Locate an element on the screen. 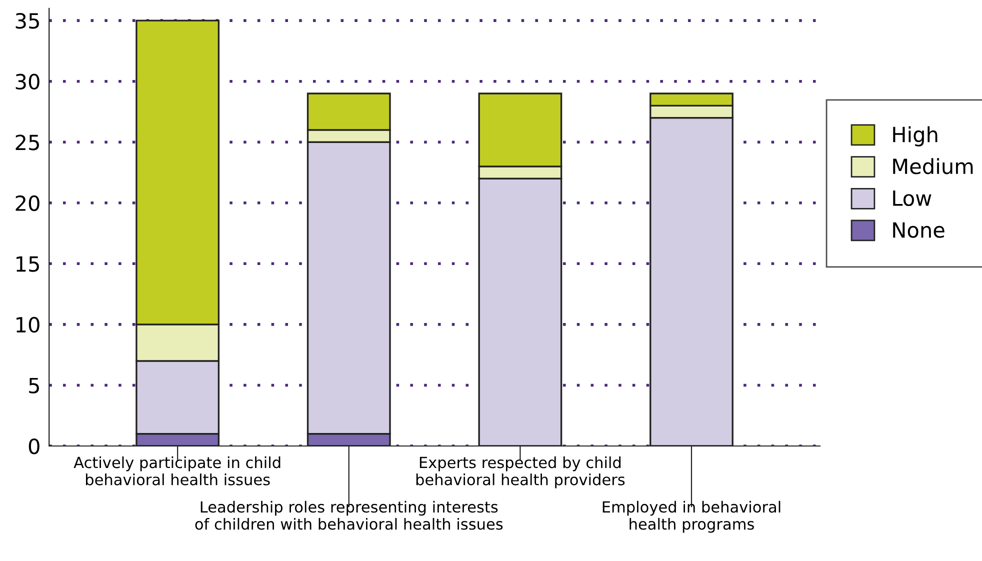  legend-label: High is located at coordinates (915, 136).